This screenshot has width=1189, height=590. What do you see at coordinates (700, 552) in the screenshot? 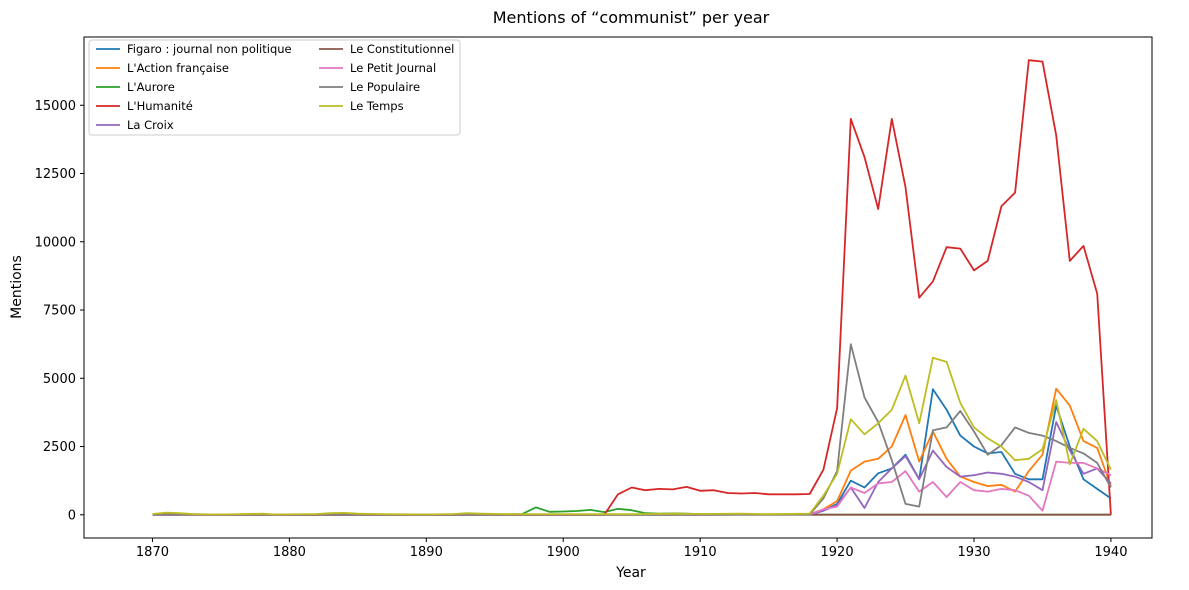
I see `x-tick-label: 1910` at bounding box center [700, 552].